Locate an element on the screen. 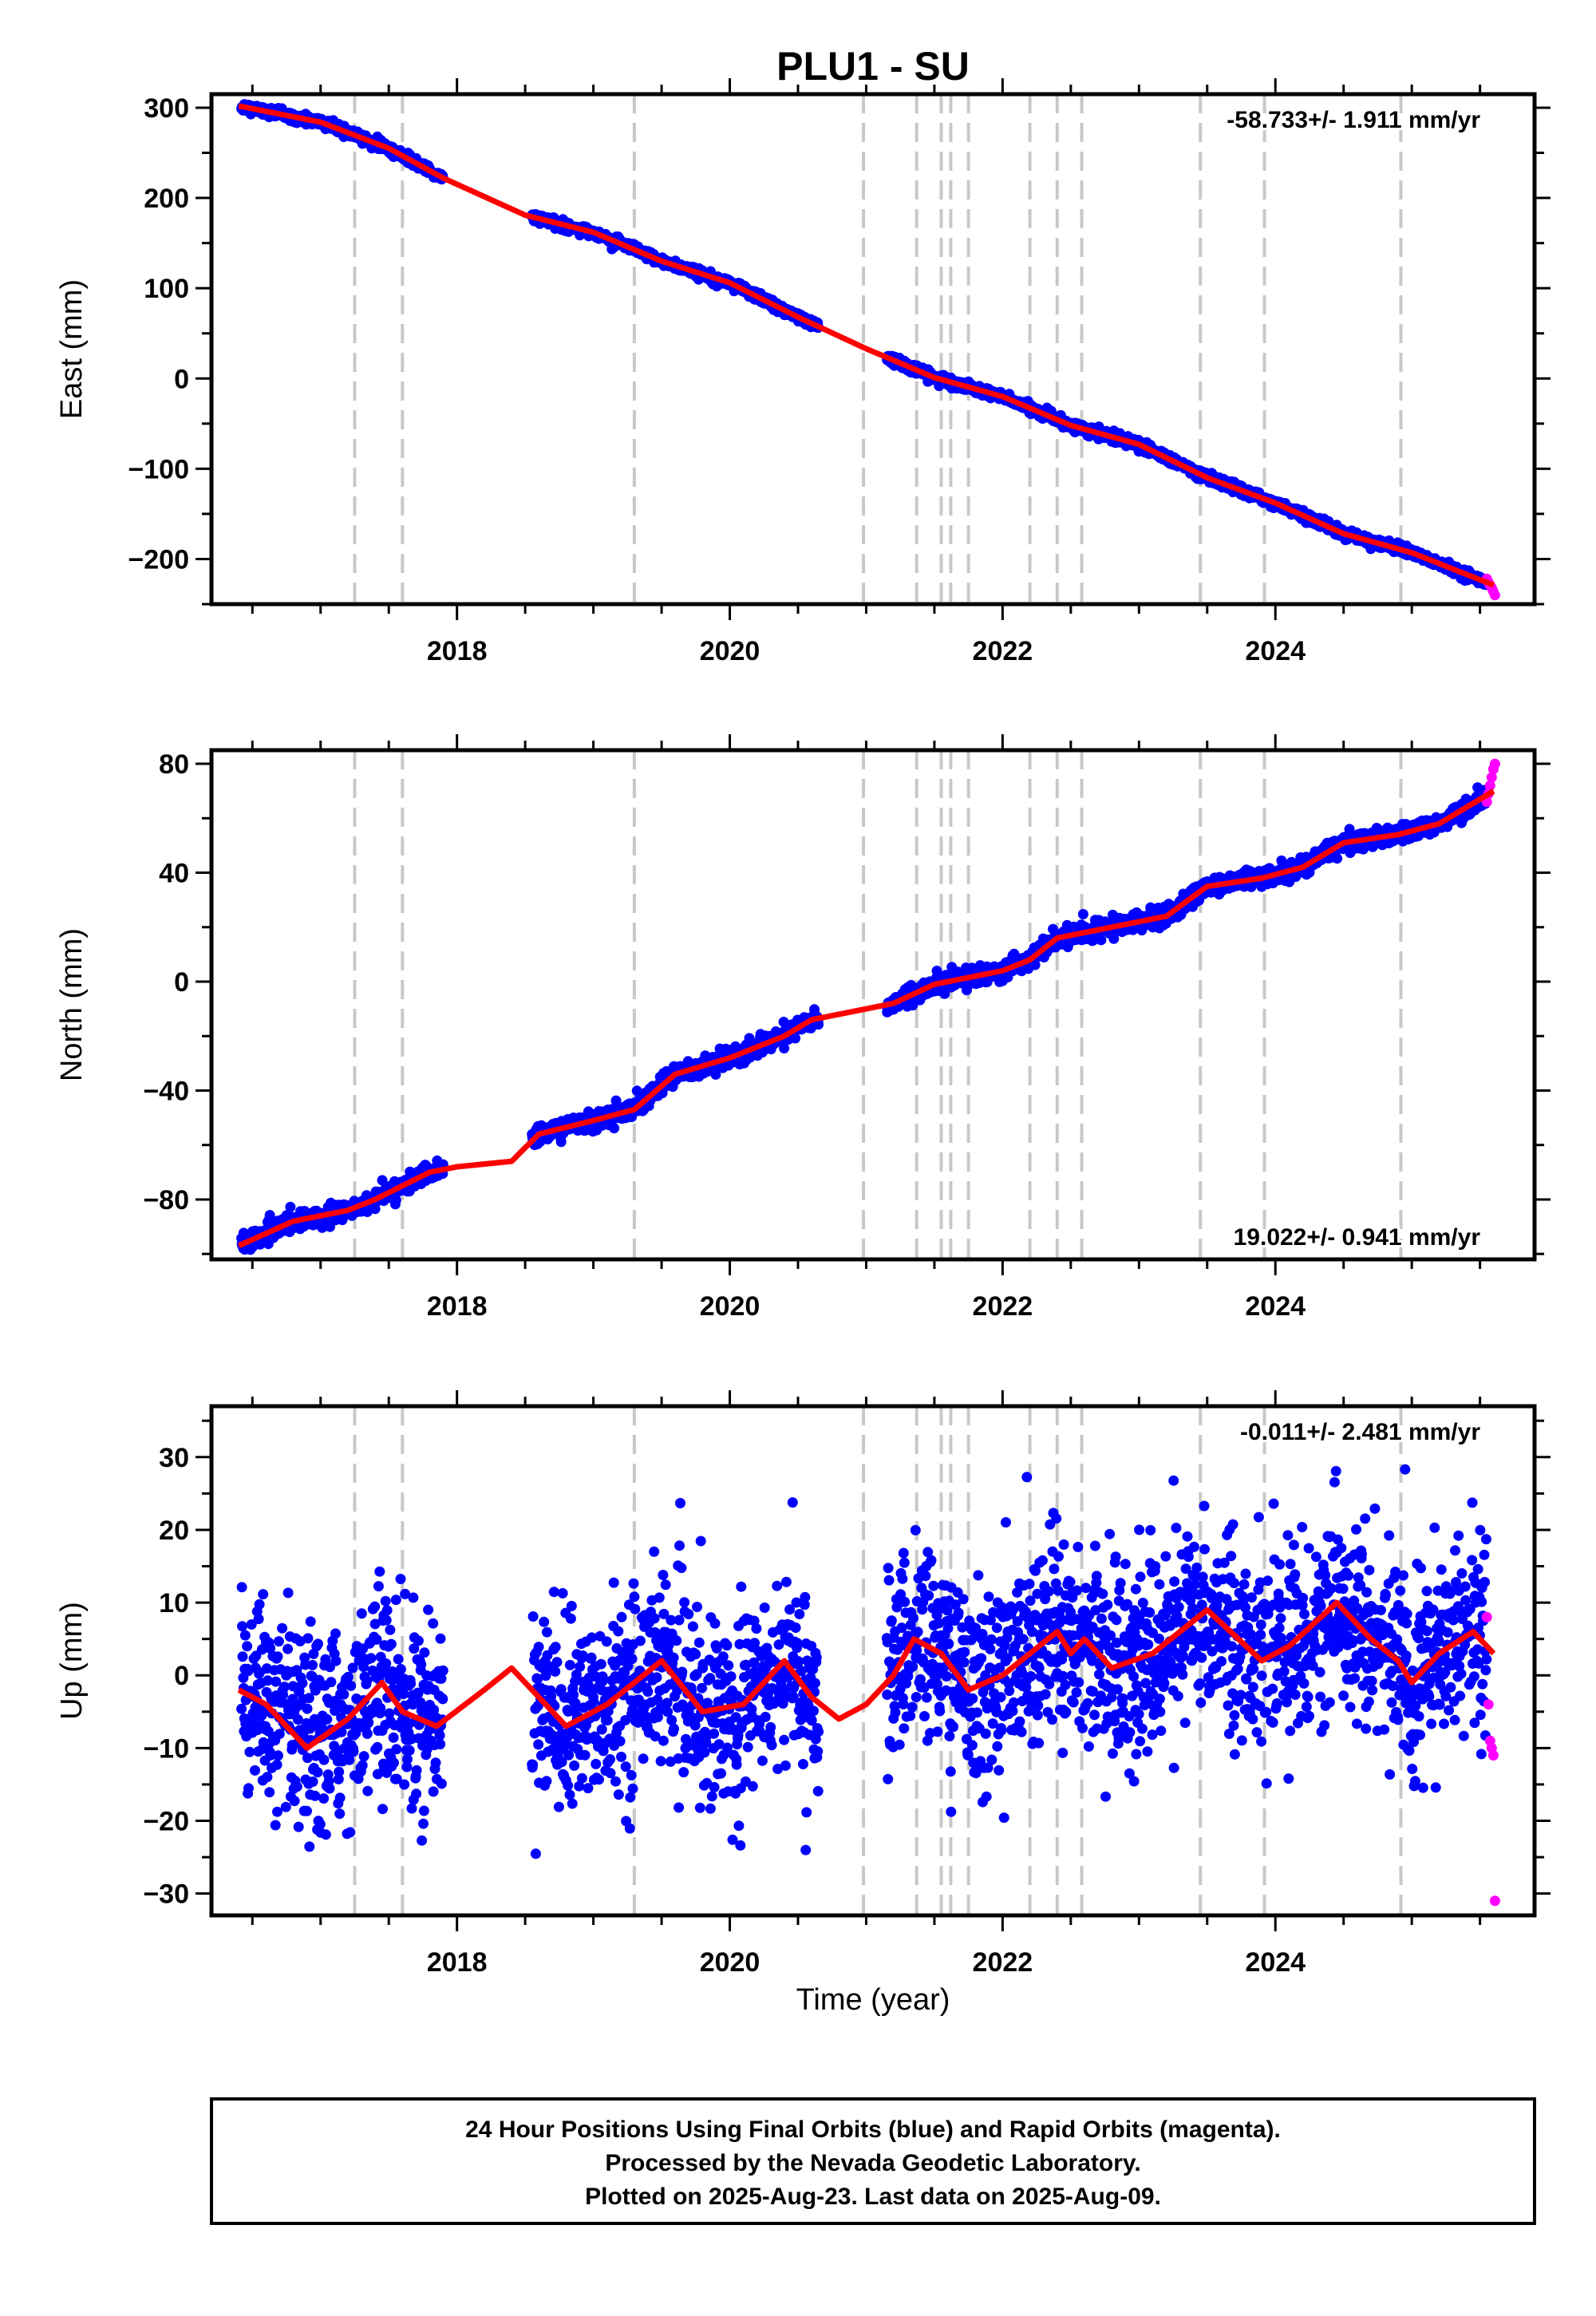  x-tick-label: 2024 is located at coordinates (1275, 651).